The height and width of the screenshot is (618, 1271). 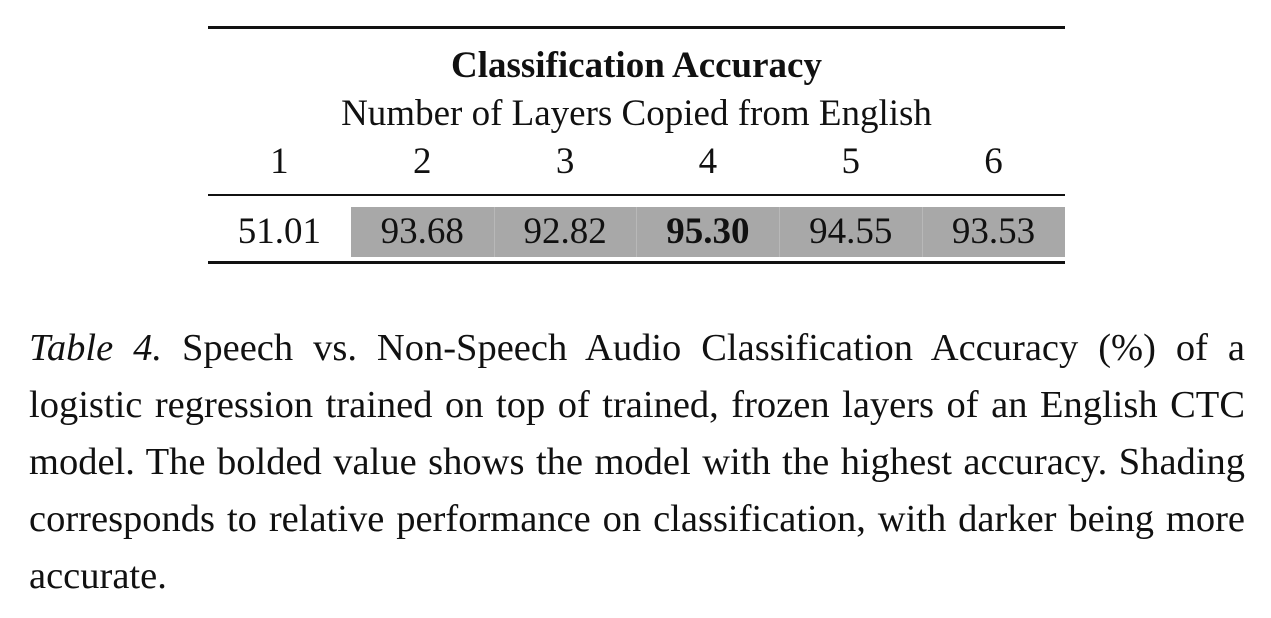 What do you see at coordinates (636, 65) in the screenshot?
I see `table-title: Classification Accuracy` at bounding box center [636, 65].